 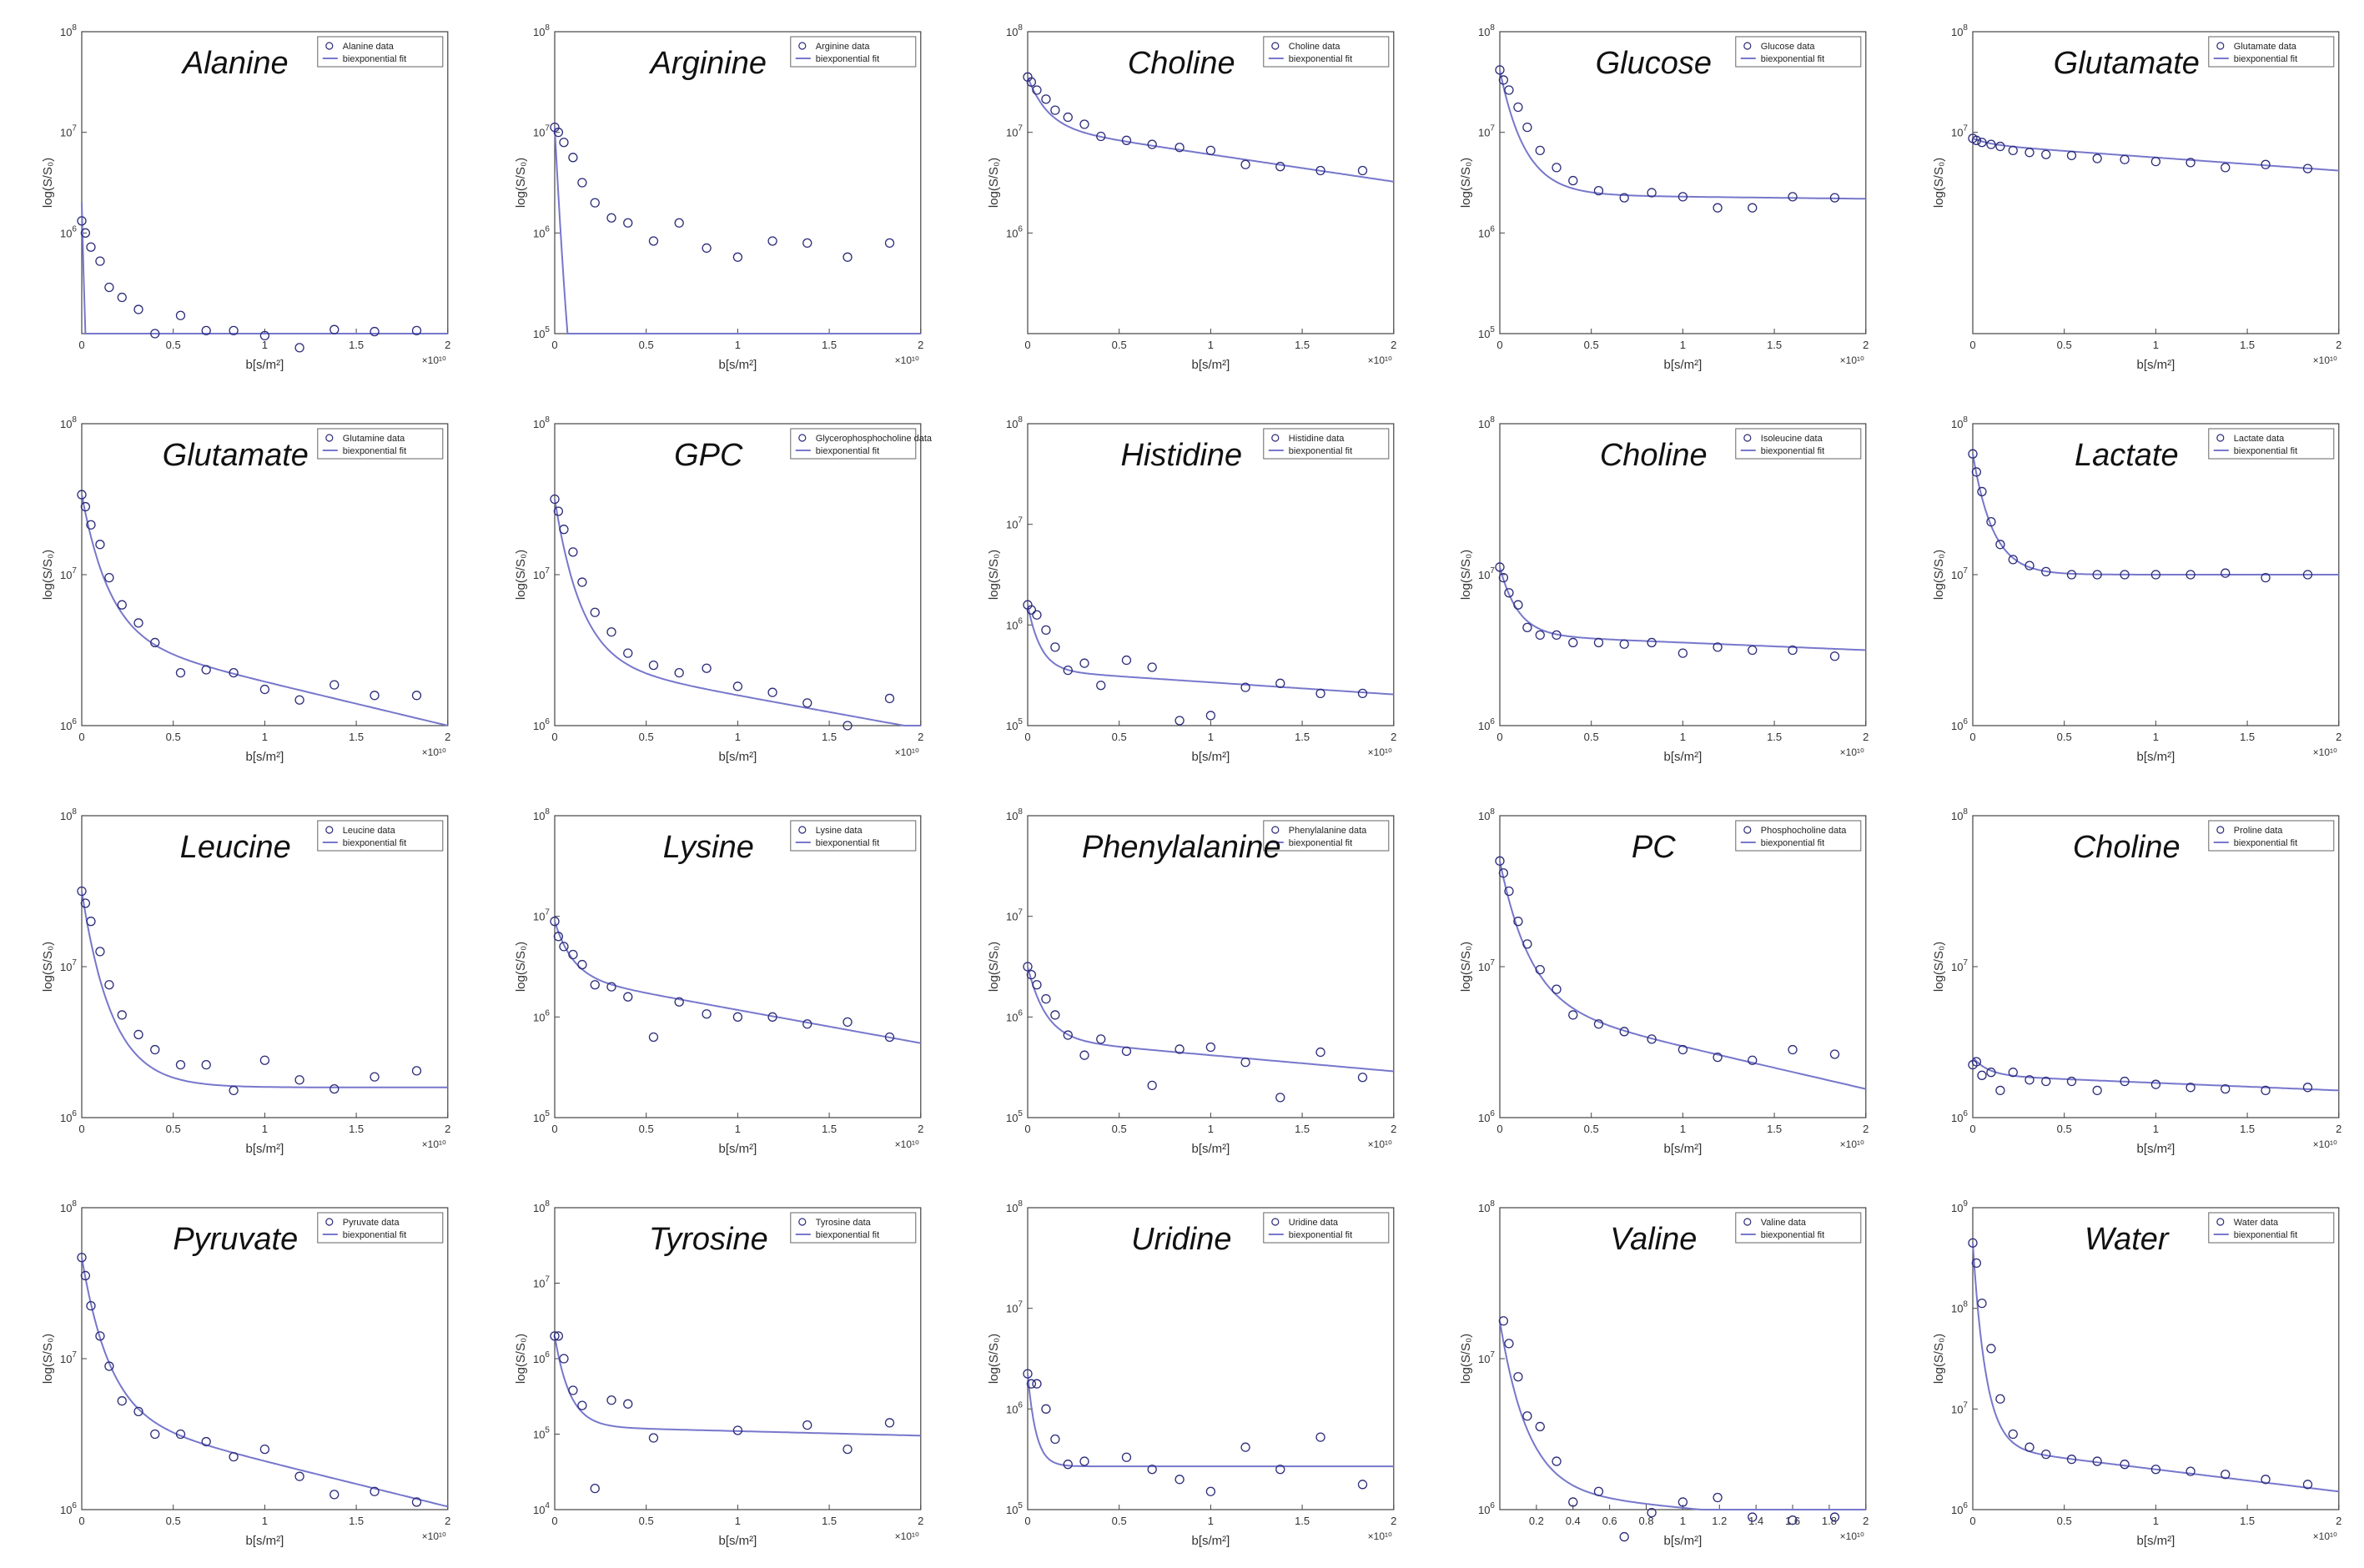 I want to click on x-tick-label: 0, so click(x=1500, y=737).